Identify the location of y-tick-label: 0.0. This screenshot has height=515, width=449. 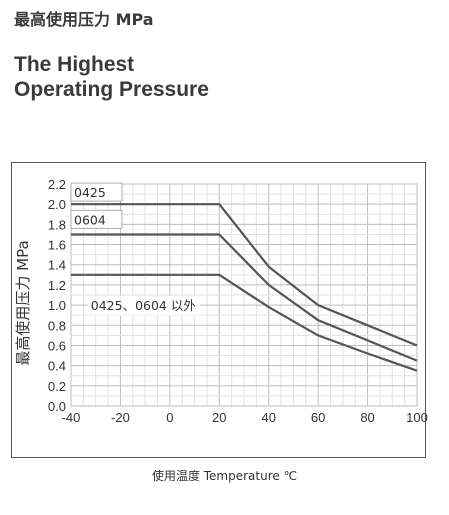
(57, 406).